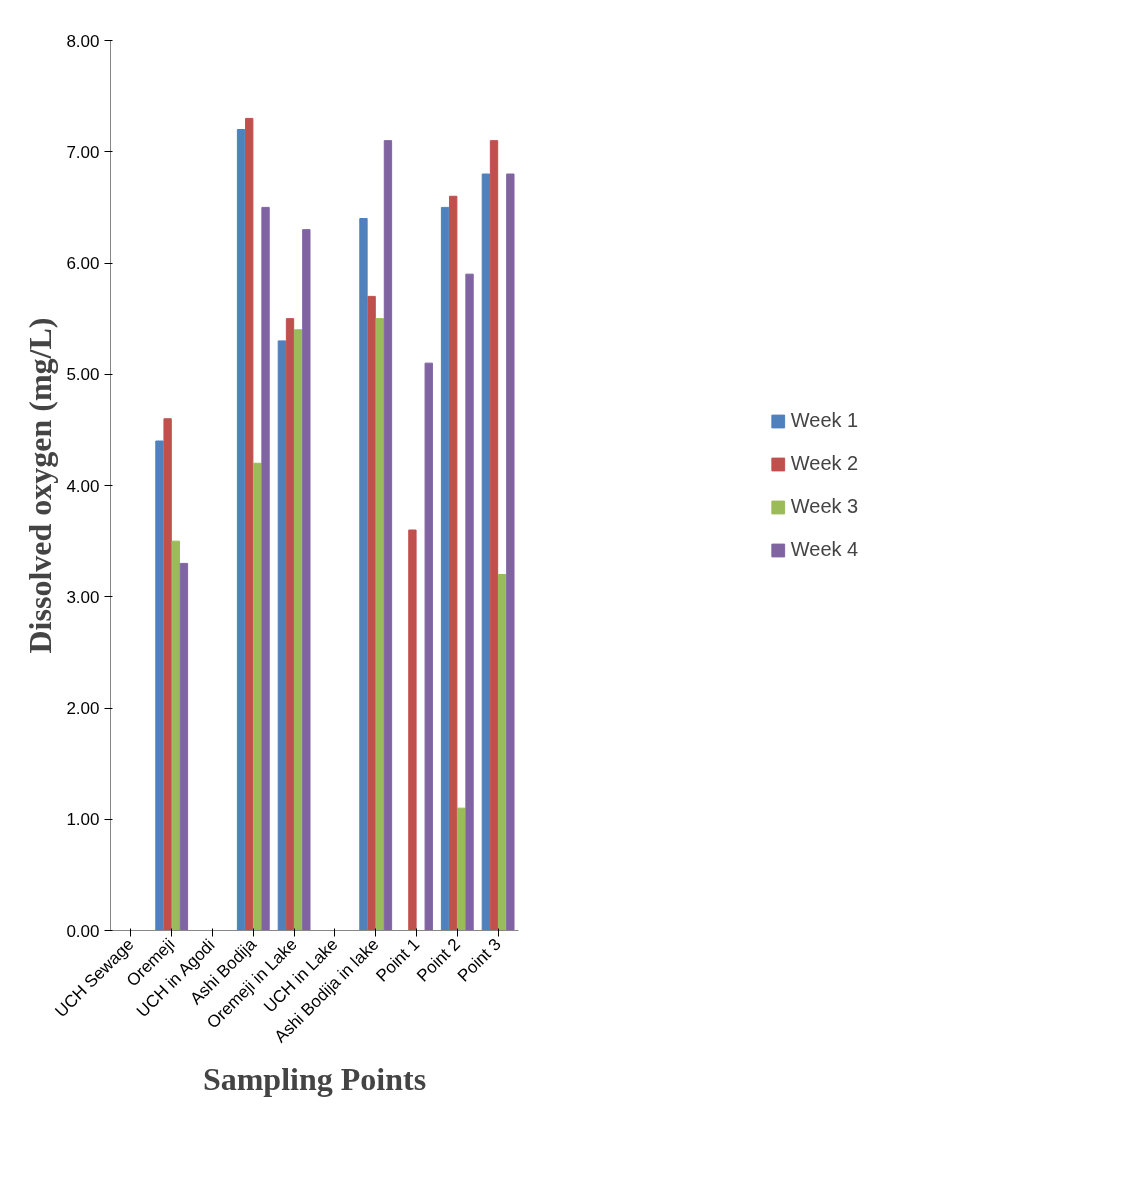  I want to click on y-tick-label: 1.00, so click(83, 820).